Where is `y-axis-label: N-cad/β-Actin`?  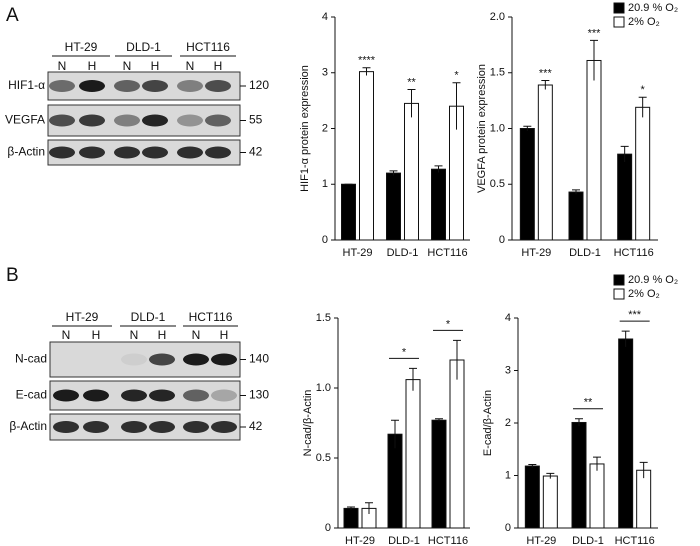 y-axis-label: N-cad/β-Actin is located at coordinates (308, 423).